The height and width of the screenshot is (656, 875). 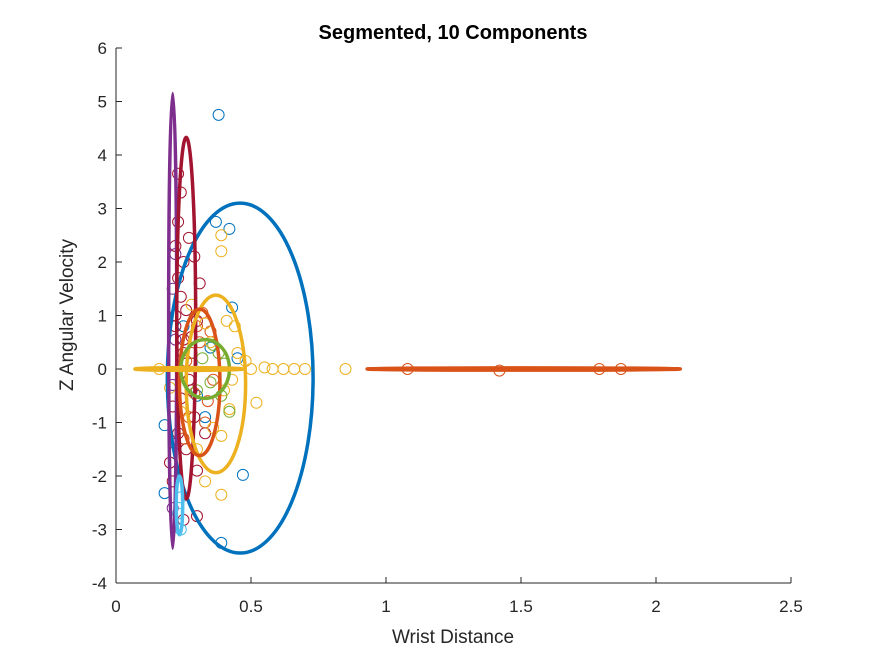 I want to click on y-tick-label: 1, so click(x=102, y=316).